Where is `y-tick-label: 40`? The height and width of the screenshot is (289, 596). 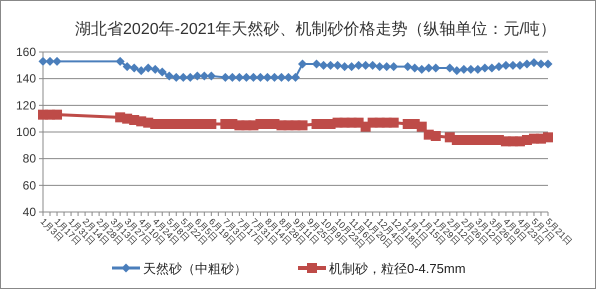 y-tick-label: 40 is located at coordinates (29, 212).